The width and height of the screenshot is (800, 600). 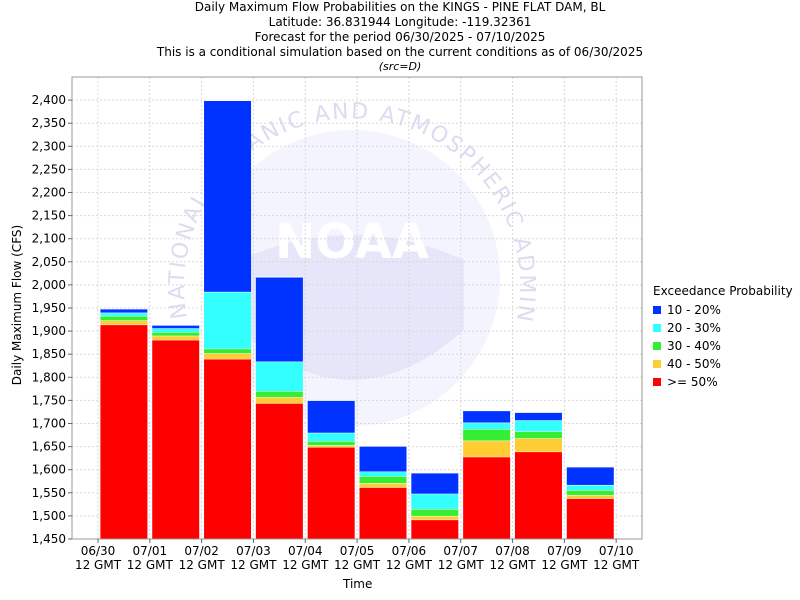 What do you see at coordinates (49, 285) in the screenshot?
I see `y-tick-label: 2,000` at bounding box center [49, 285].